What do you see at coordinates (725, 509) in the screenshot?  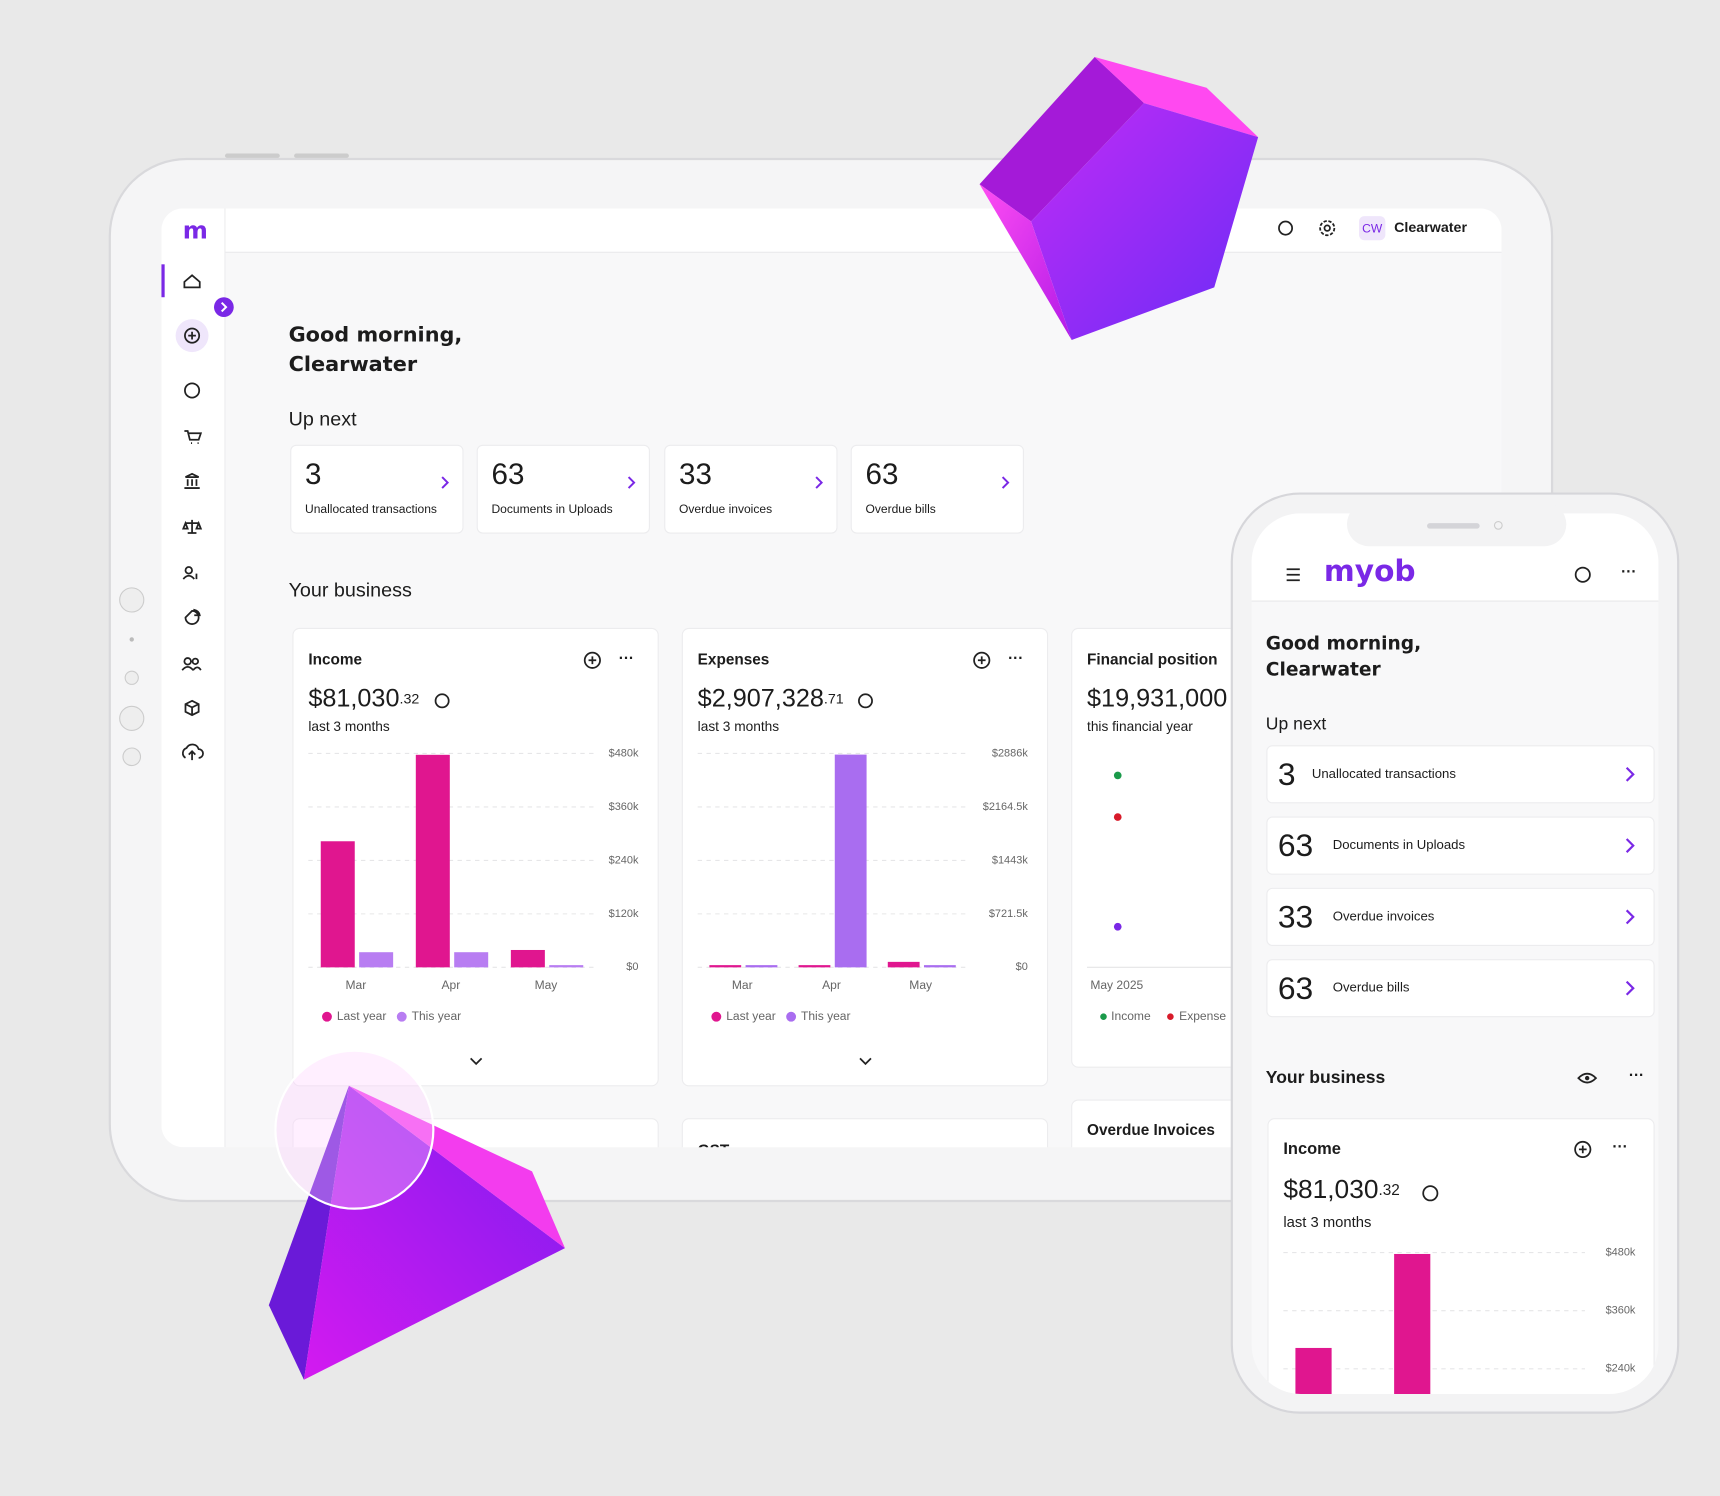 I see `up-next-label: Overdue invoices` at bounding box center [725, 509].